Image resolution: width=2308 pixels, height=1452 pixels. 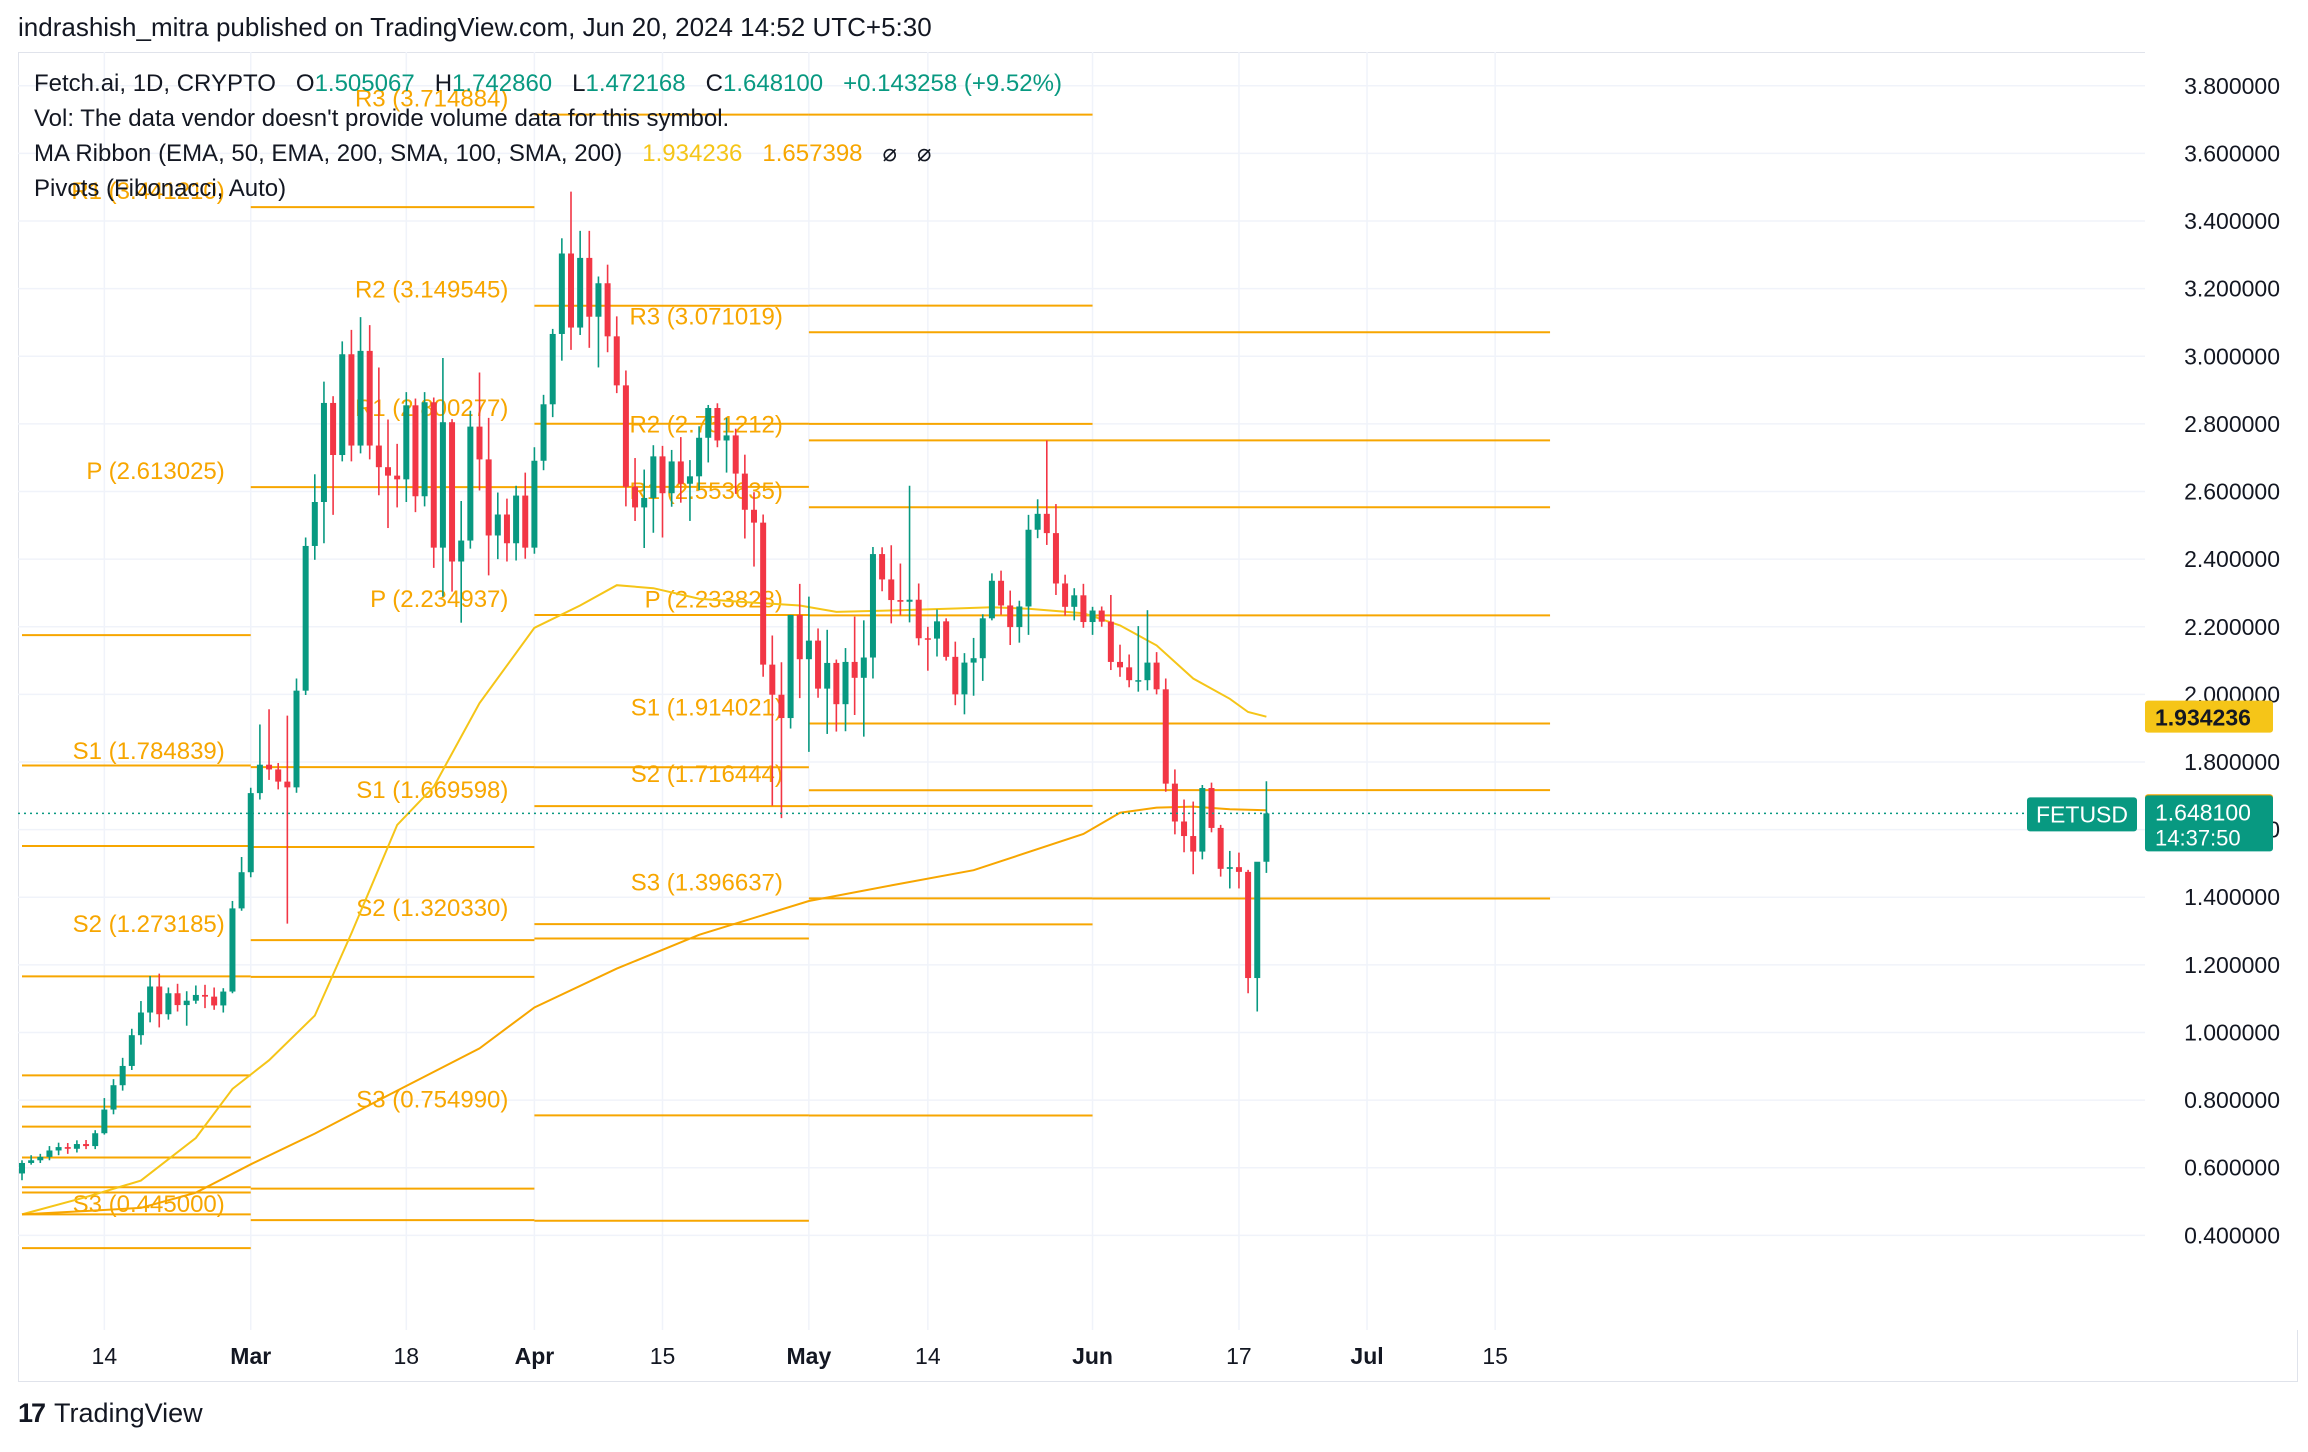 I want to click on pivots-legend-row: Pivots (Fibonacci, Auto), so click(x=160, y=188).